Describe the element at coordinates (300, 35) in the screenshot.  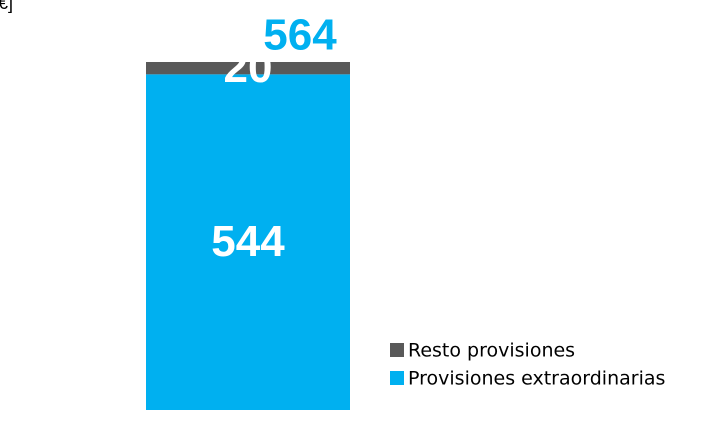
I see `total-label: 564` at that location.